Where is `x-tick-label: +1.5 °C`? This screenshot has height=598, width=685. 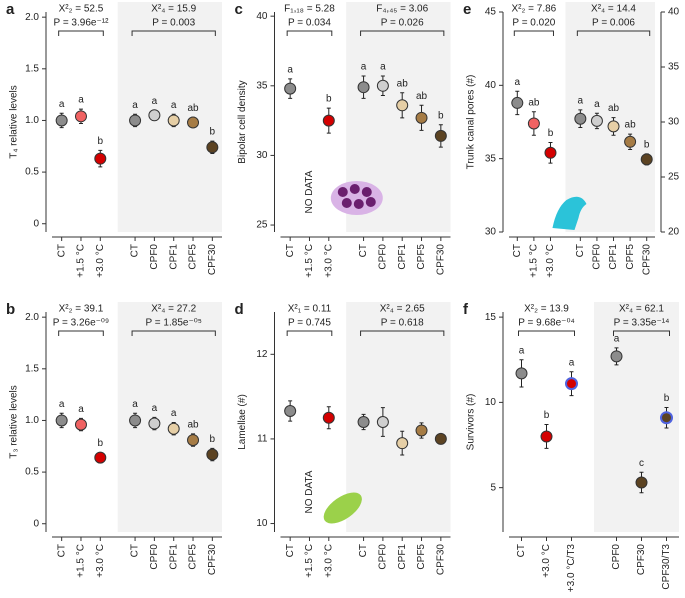 x-tick-label: +1.5 °C is located at coordinates (81, 561).